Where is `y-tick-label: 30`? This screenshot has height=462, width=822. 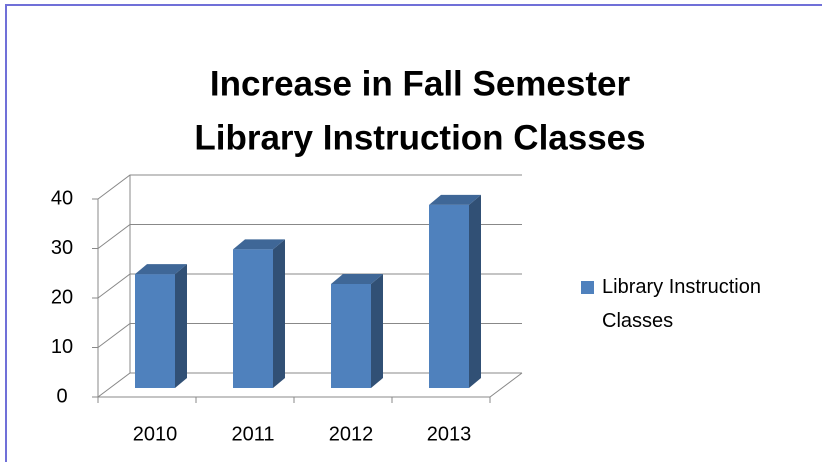 y-tick-label: 30 is located at coordinates (62, 248).